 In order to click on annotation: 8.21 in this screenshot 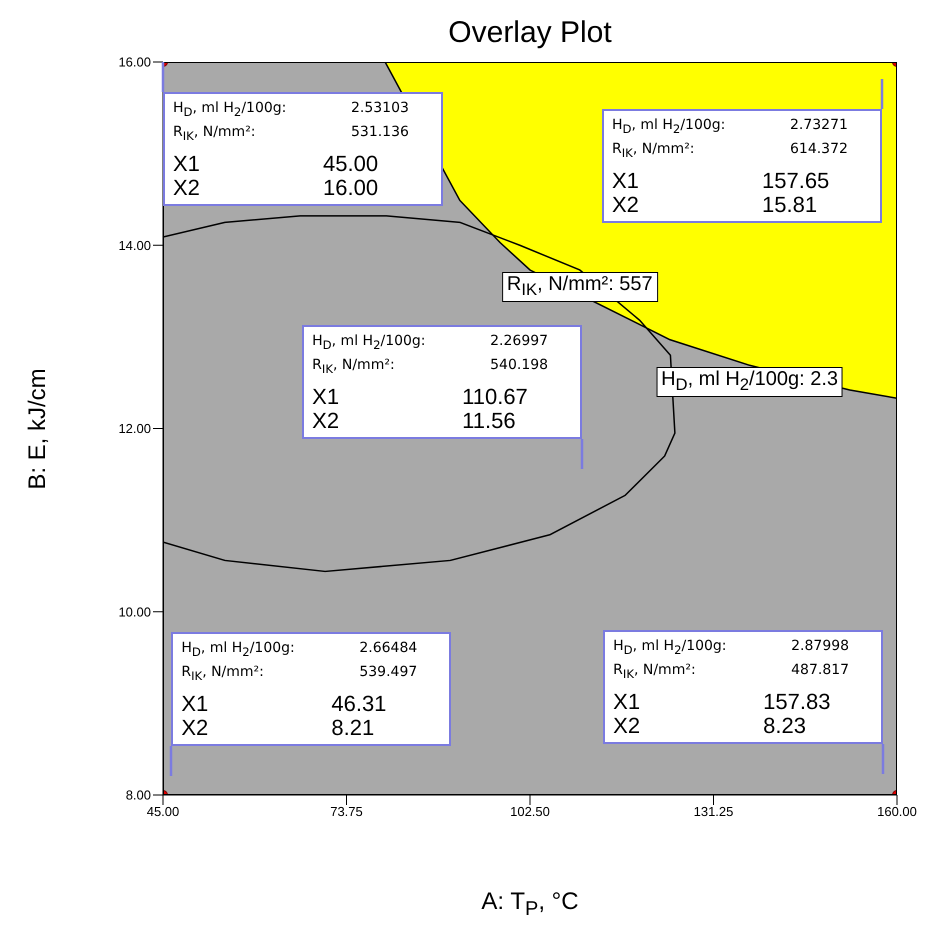, I will do `click(352, 727)`.